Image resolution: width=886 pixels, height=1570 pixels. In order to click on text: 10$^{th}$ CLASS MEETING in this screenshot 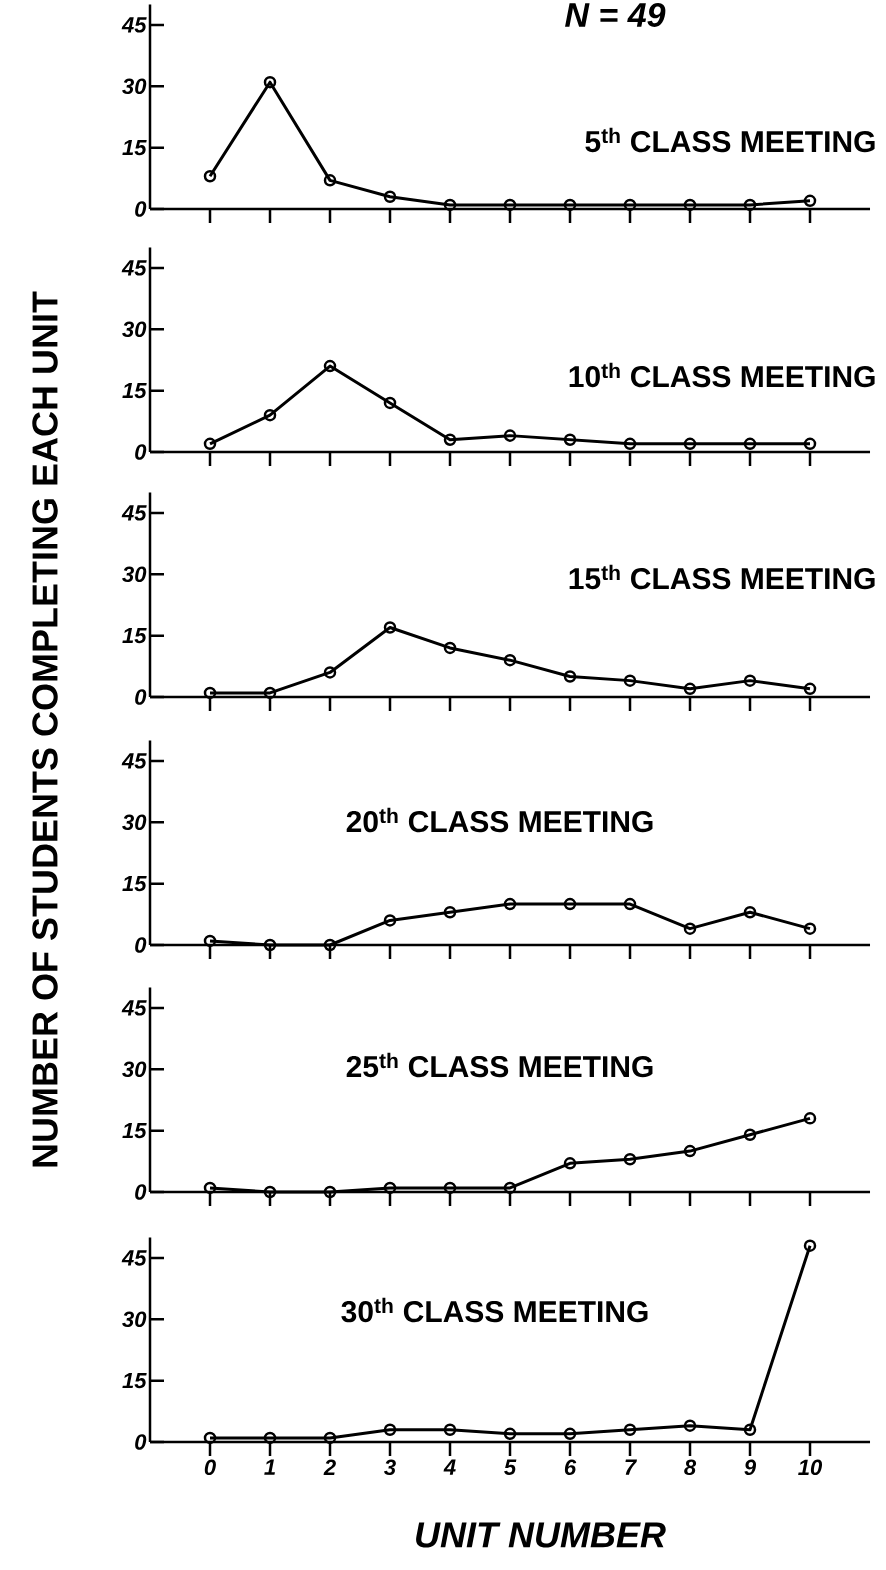, I will do `click(722, 375)`.